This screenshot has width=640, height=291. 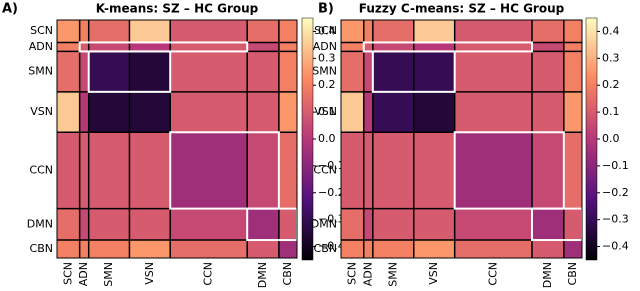 I want to click on chart-title: Fuzzy C-means: SZ – HC Group, so click(x=462, y=9).